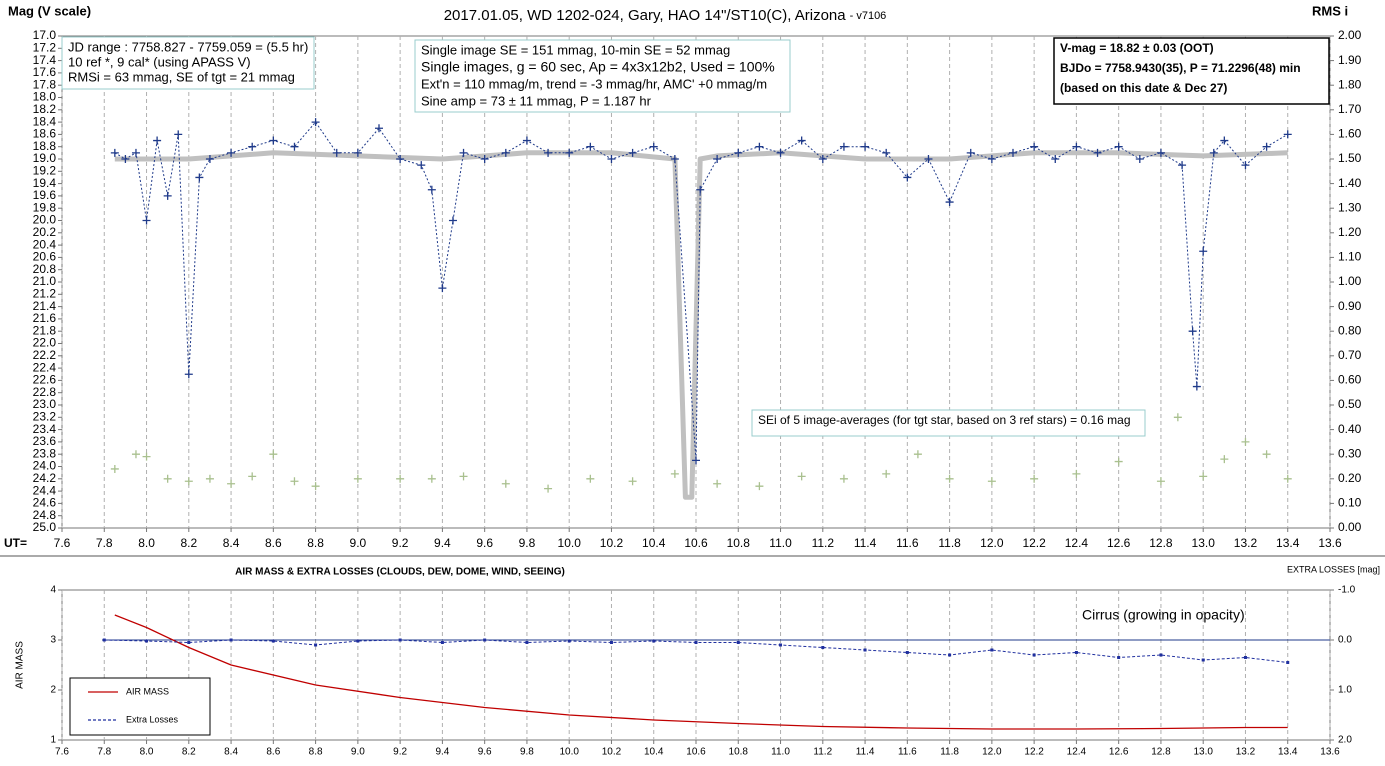  I want to click on y-tick-label: 24.6, so click(45, 503).